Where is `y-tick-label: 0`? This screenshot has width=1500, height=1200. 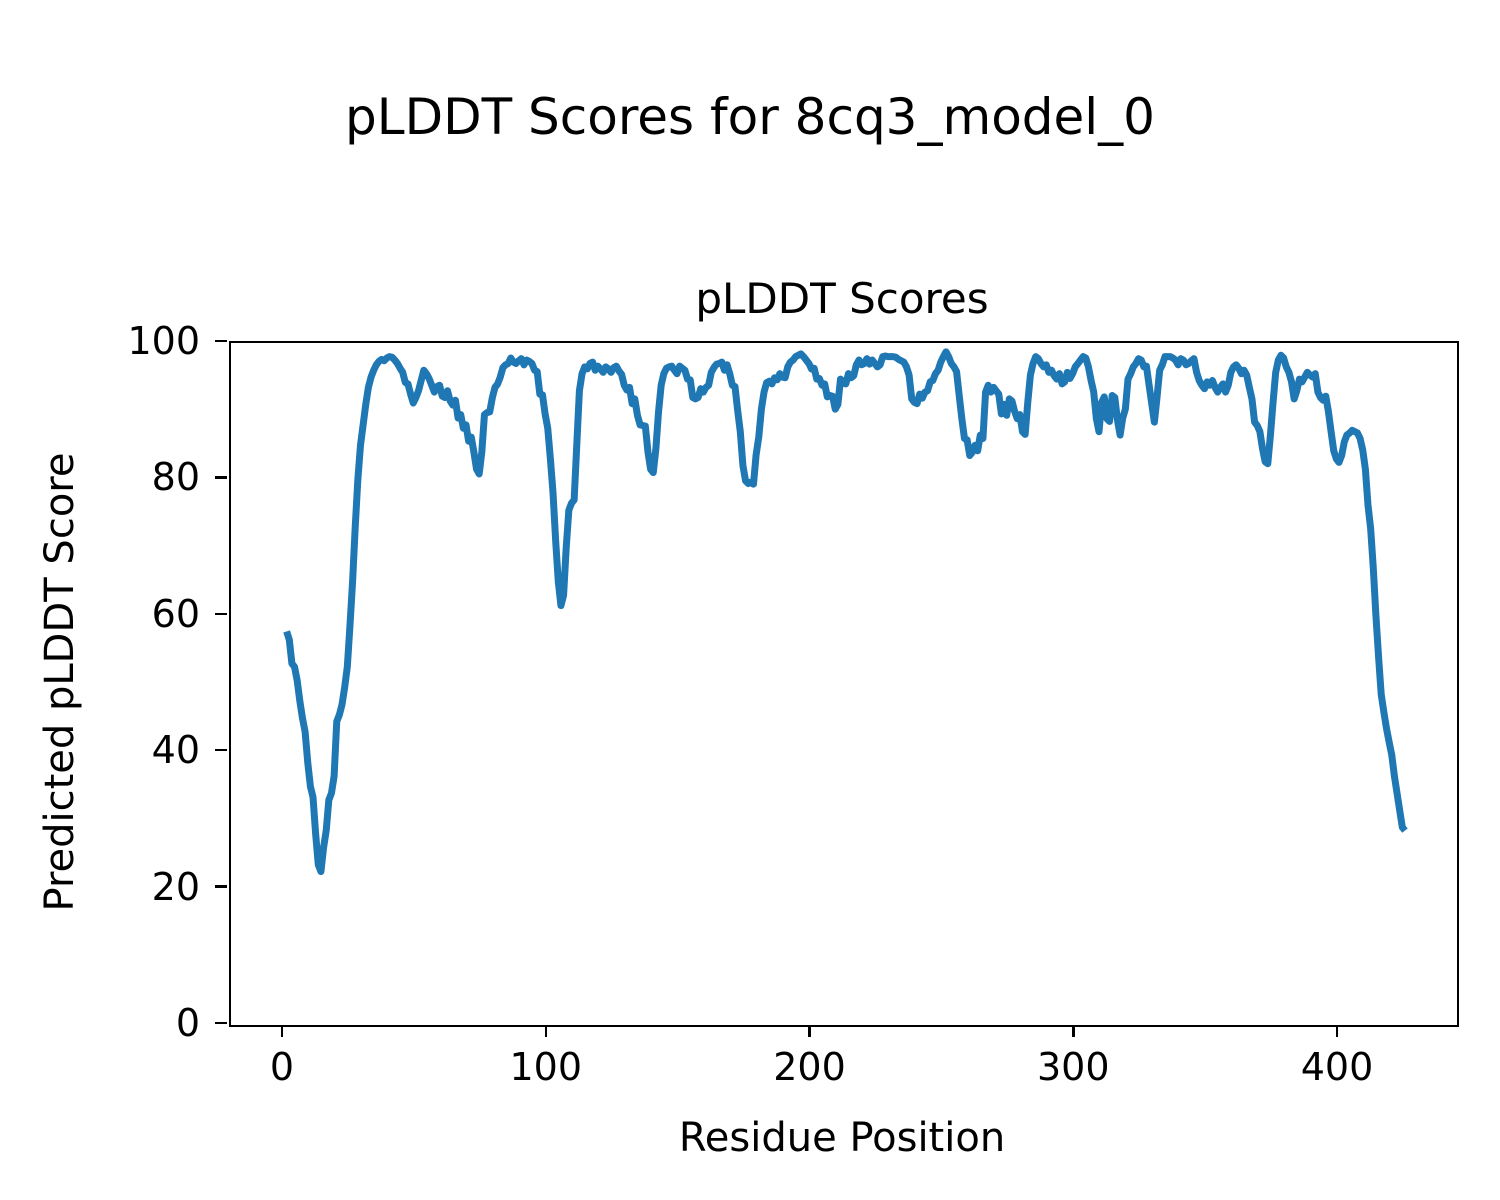 y-tick-label: 0 is located at coordinates (187, 1023).